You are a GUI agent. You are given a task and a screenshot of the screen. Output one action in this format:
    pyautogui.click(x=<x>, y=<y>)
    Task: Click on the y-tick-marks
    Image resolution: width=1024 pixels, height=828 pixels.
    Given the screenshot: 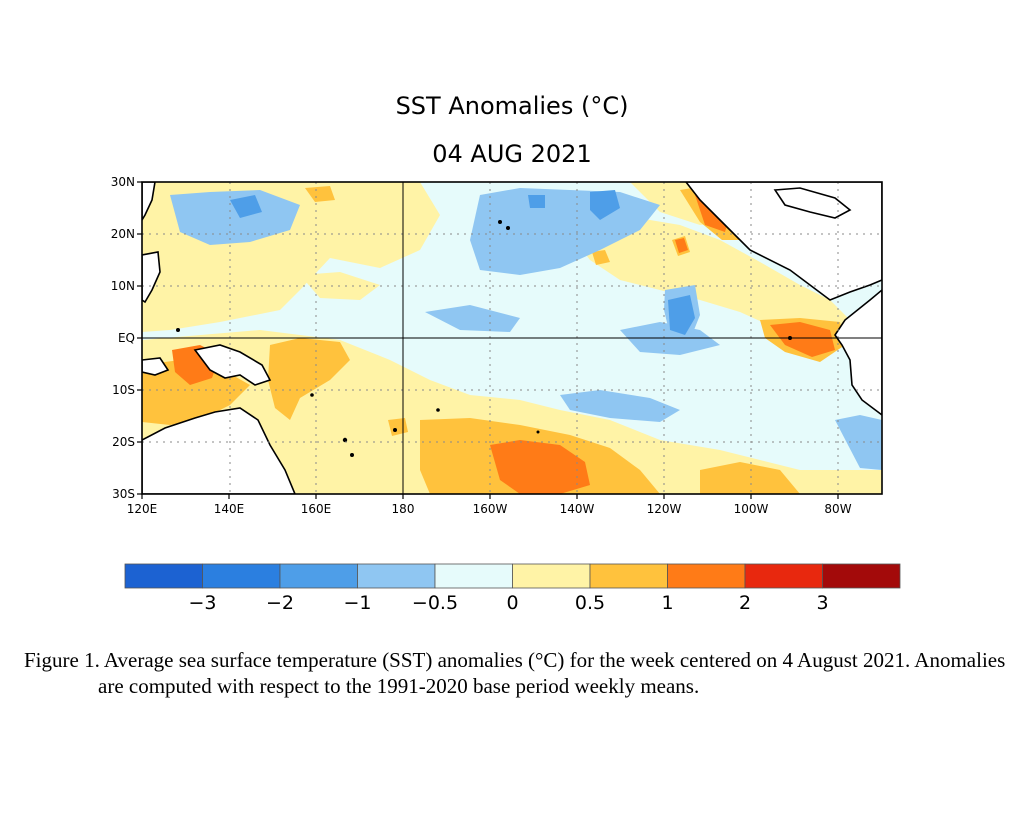 What is the action you would take?
    pyautogui.click(x=139, y=338)
    